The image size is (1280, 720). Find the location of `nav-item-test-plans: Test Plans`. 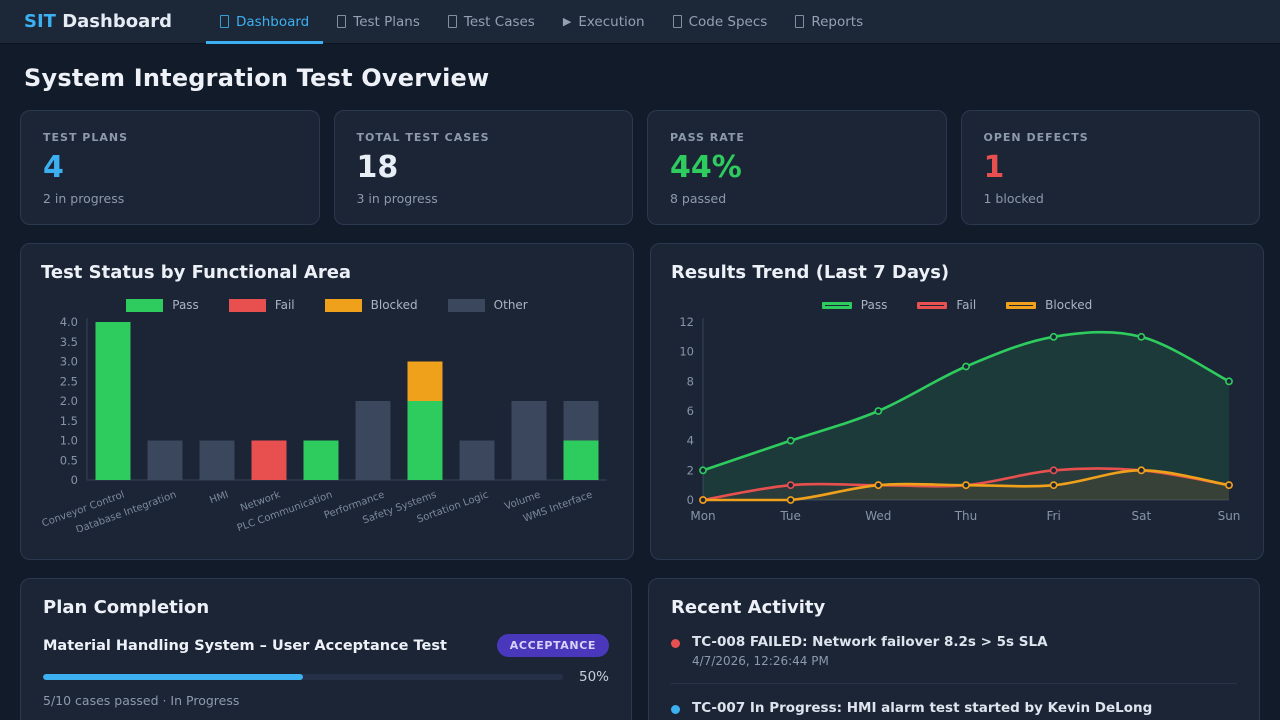

nav-item-test-plans: Test Plans is located at coordinates (378, 22).